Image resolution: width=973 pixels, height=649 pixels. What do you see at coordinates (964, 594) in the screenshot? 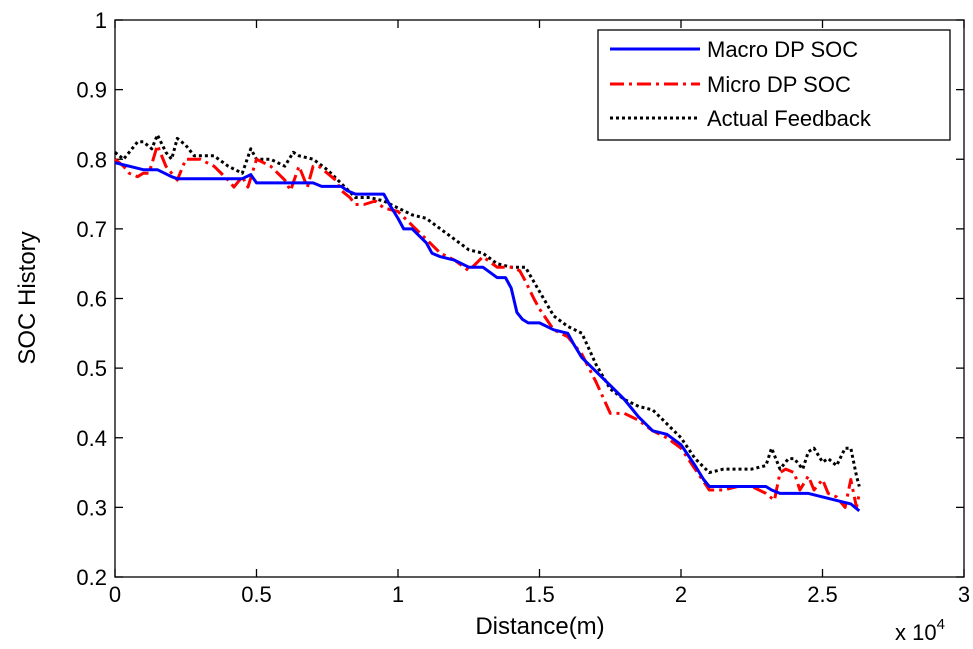
I see `x-tick-label: 3` at bounding box center [964, 594].